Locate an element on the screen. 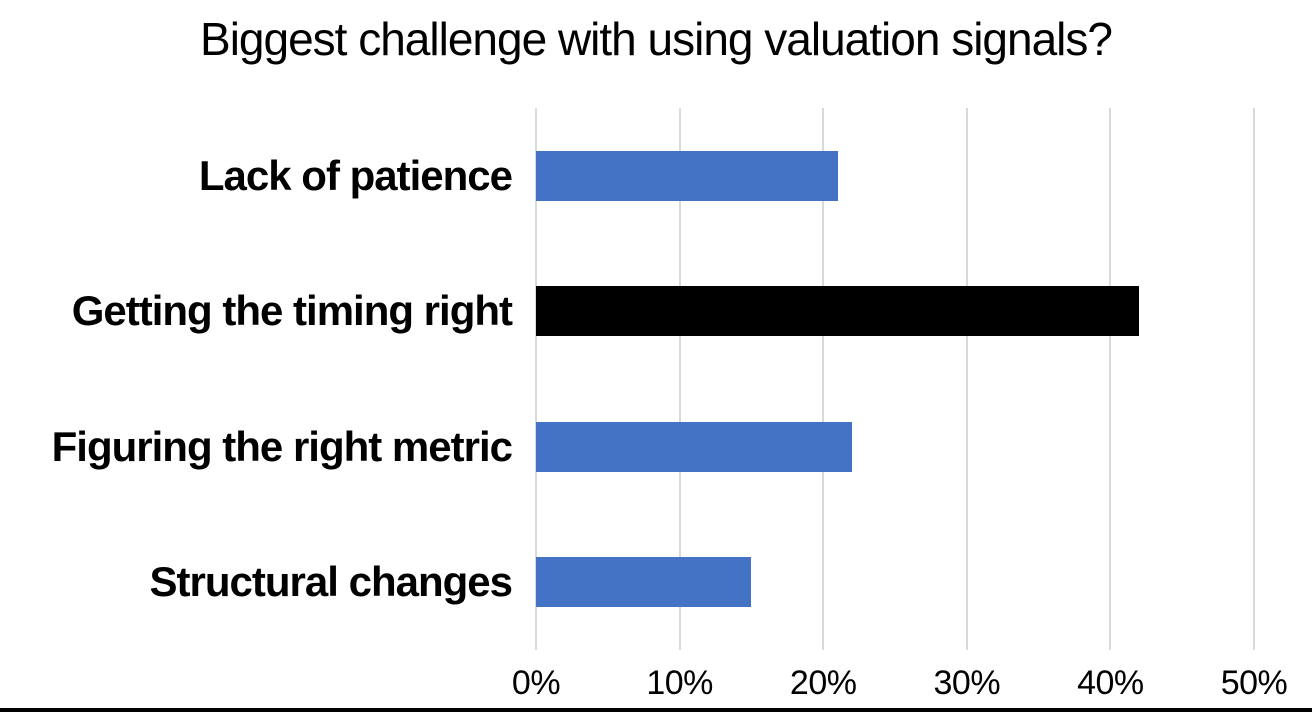  x-axis: 0% 10% 20% 30% 40% 50% is located at coordinates (900, 682).